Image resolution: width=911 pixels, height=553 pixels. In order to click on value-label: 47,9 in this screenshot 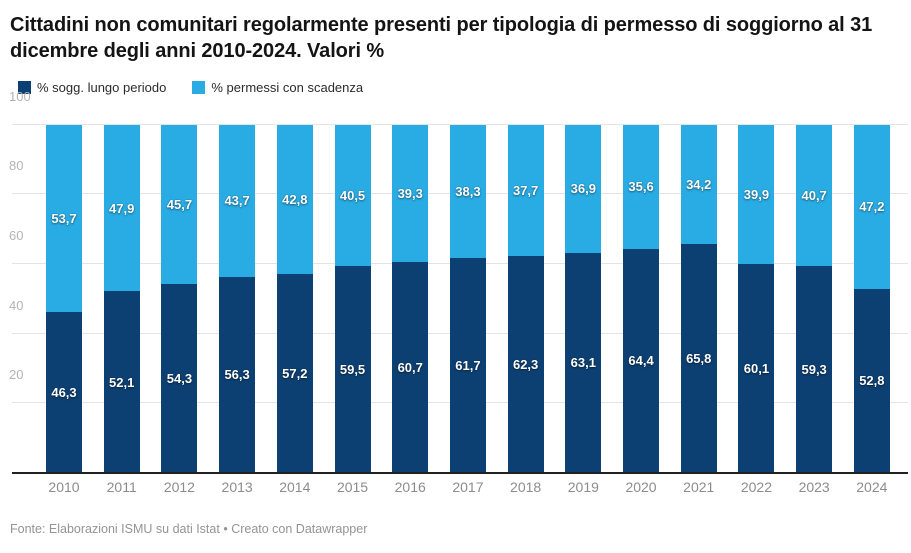, I will do `click(122, 208)`.